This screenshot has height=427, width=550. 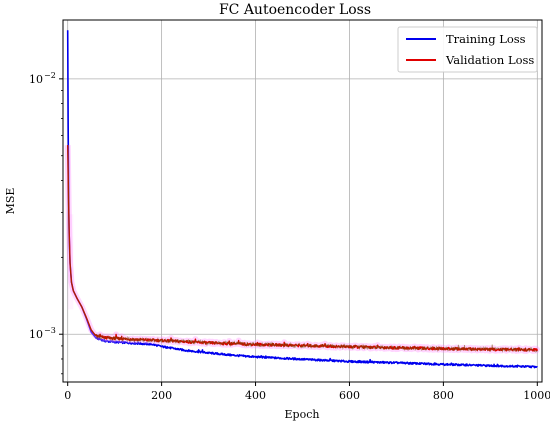 I want to click on x-tick-label: 400, so click(x=255, y=395).